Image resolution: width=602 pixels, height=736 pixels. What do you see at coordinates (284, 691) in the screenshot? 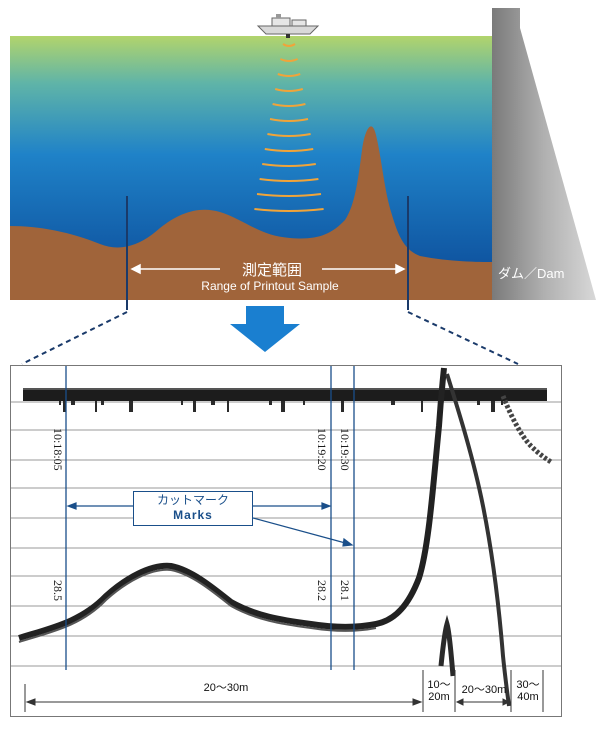
I see `distance-scale` at bounding box center [284, 691].